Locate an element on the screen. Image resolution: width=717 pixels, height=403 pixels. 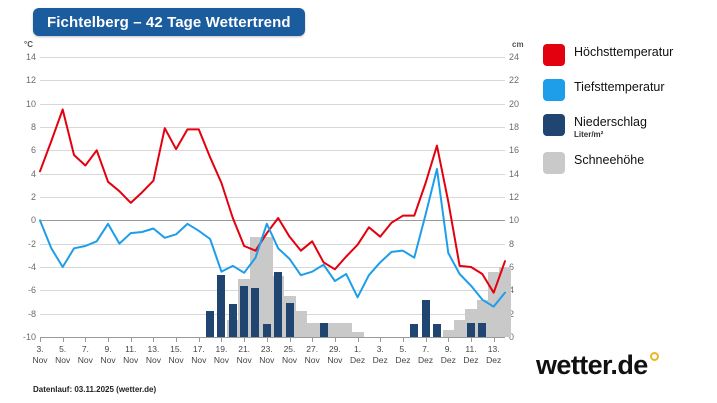
right-tick-label: 8 is located at coordinates (512, 243).